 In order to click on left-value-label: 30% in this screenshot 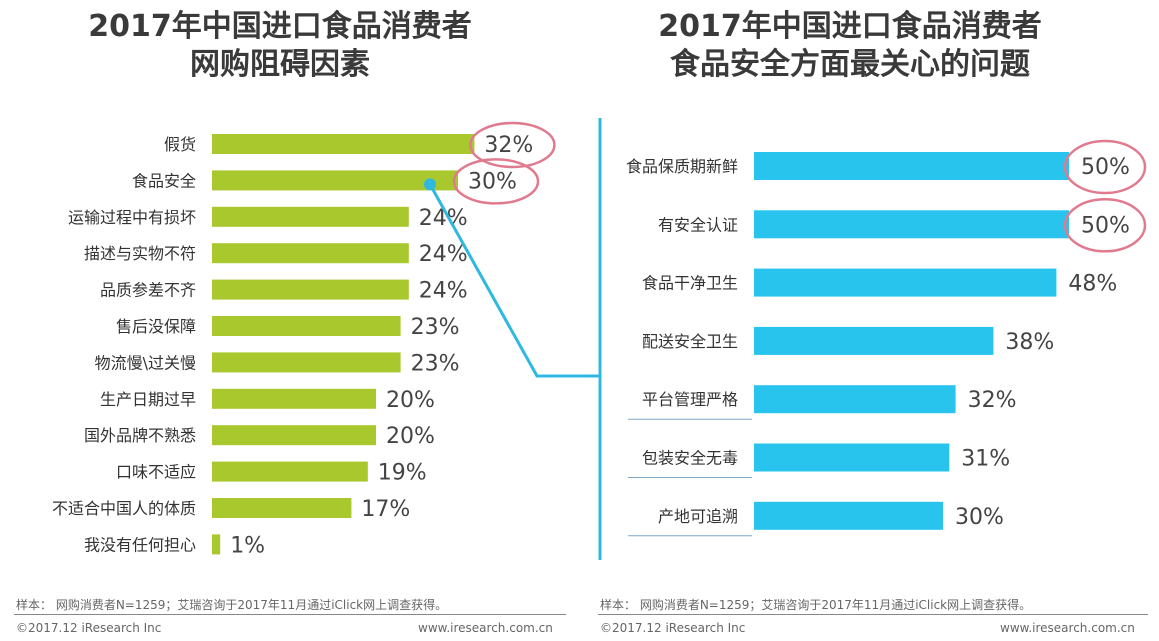, I will do `click(492, 181)`.